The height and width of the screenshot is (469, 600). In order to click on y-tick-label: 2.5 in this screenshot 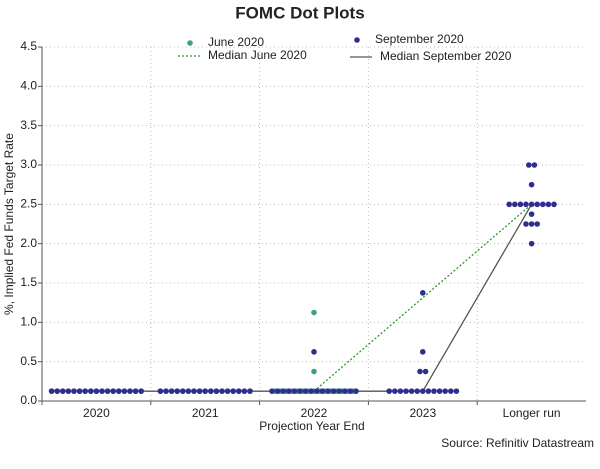, I will do `click(28, 204)`.